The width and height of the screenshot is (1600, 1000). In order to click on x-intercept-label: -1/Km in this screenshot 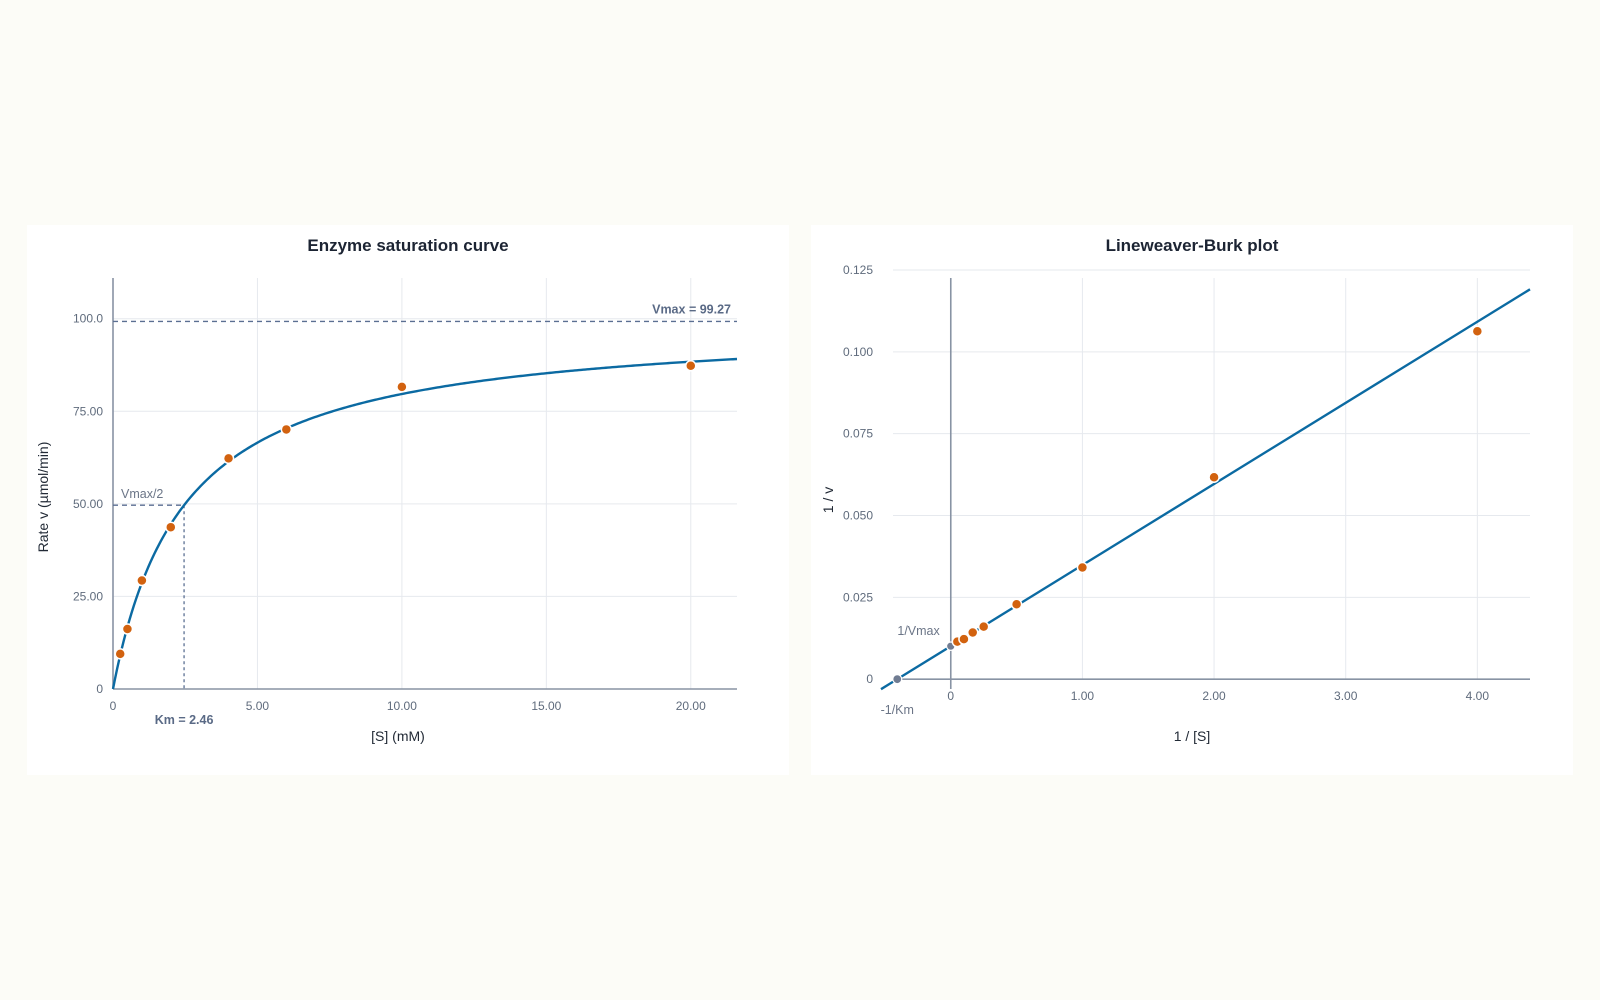, I will do `click(897, 710)`.